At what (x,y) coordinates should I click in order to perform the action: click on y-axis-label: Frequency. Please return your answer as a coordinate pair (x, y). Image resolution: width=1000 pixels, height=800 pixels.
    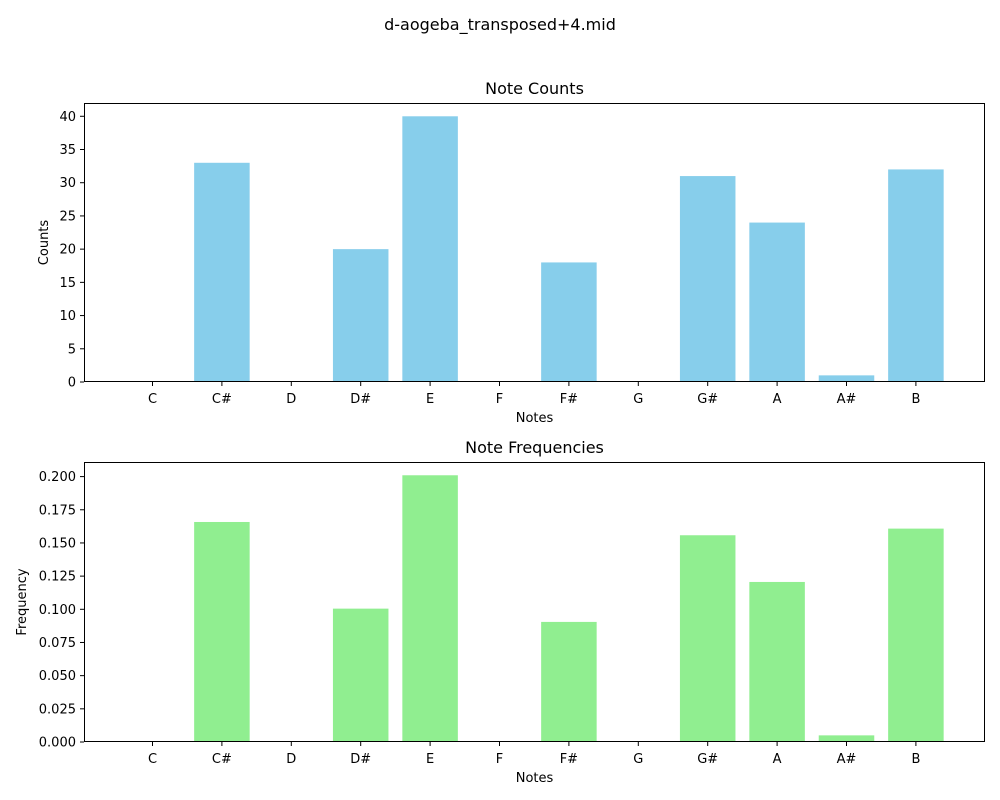
    Looking at the image, I should click on (22, 601).